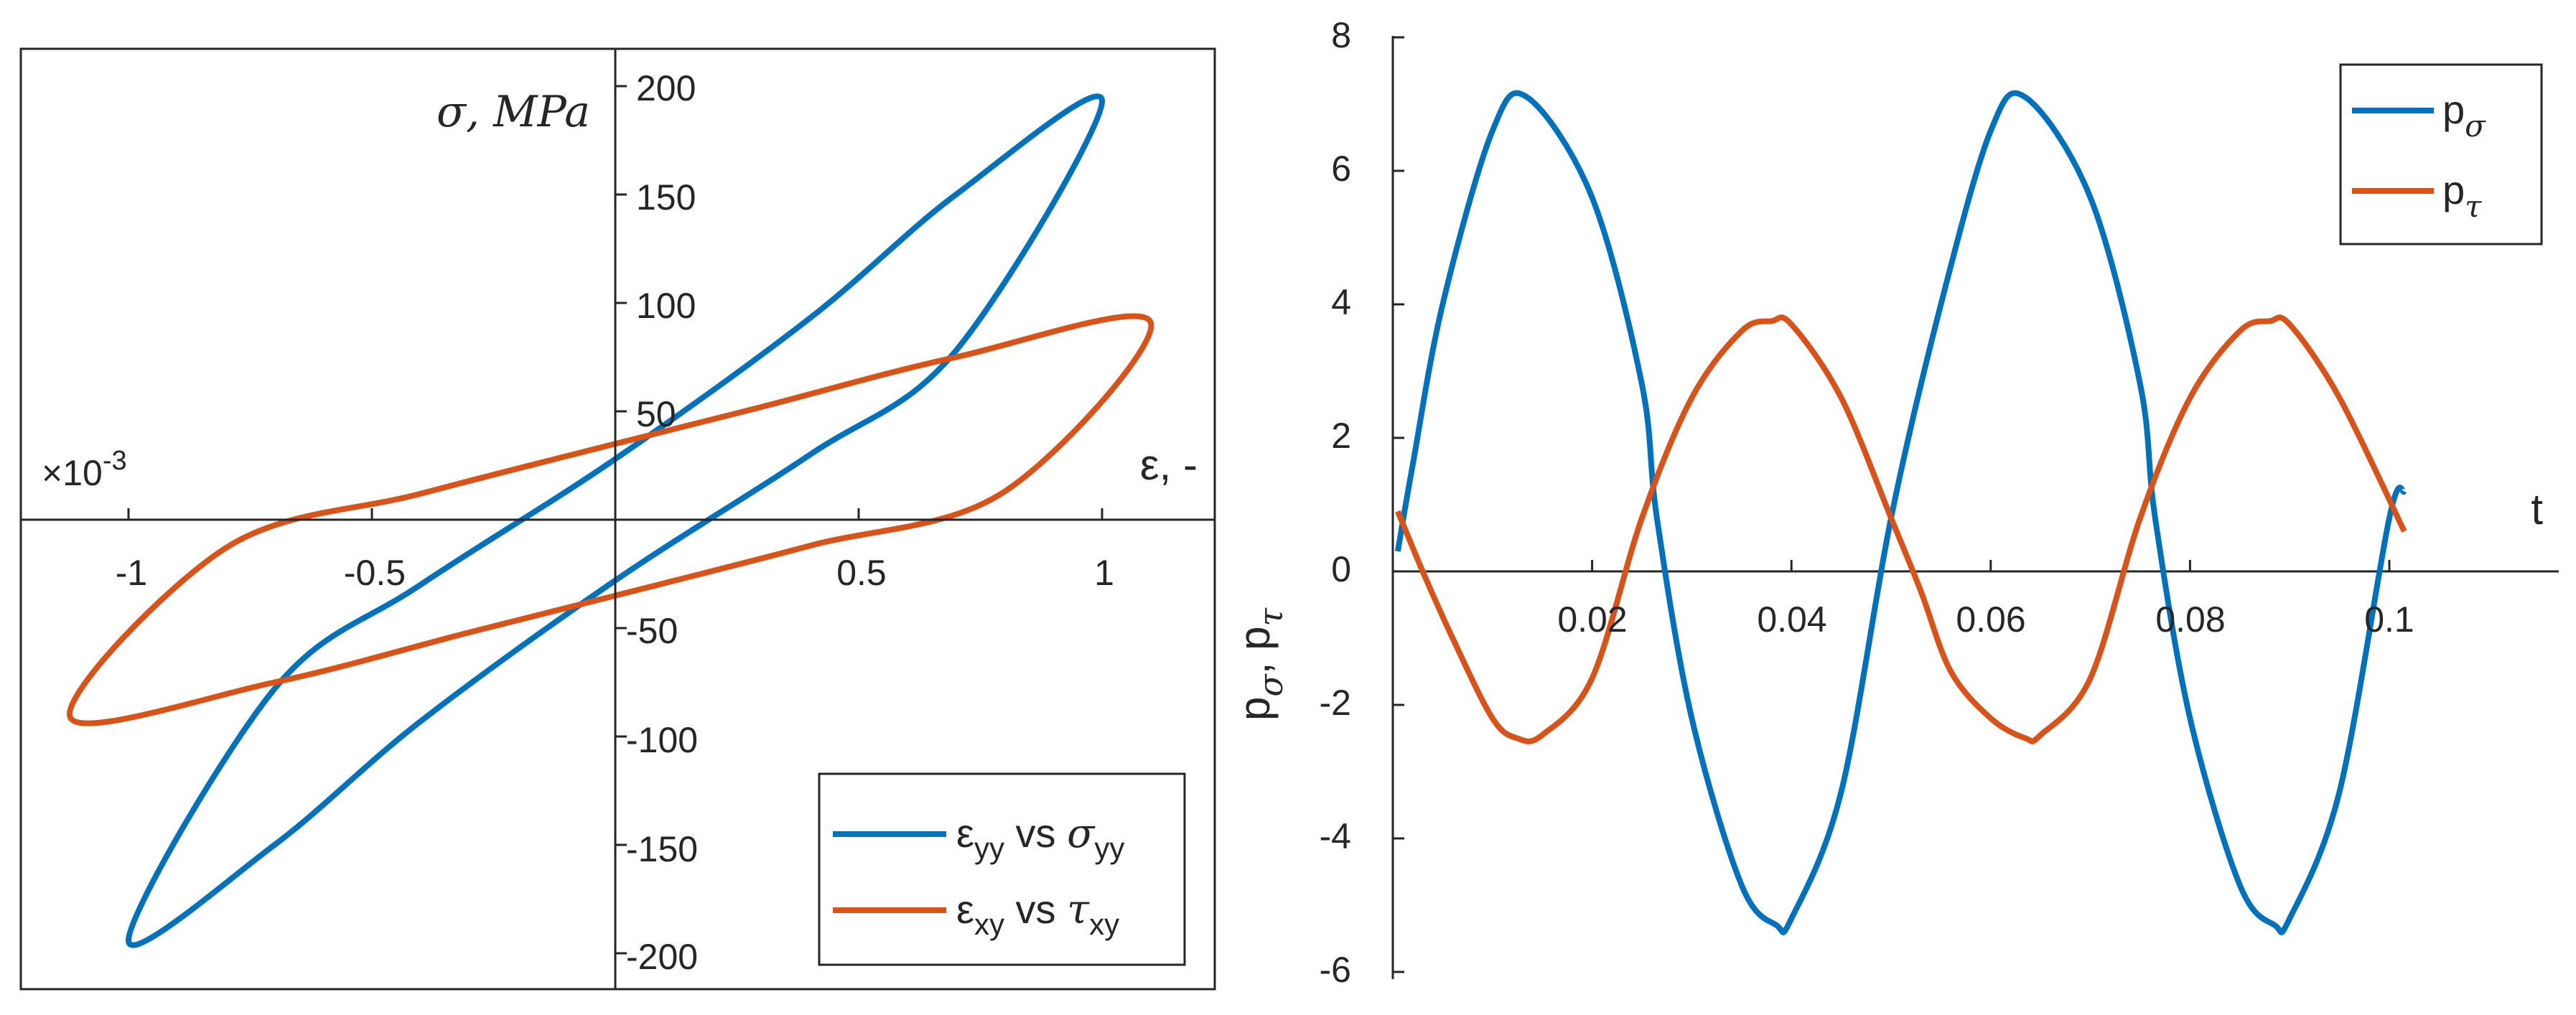  I want to click on time-xtick-label: 0.02, so click(1592, 619).